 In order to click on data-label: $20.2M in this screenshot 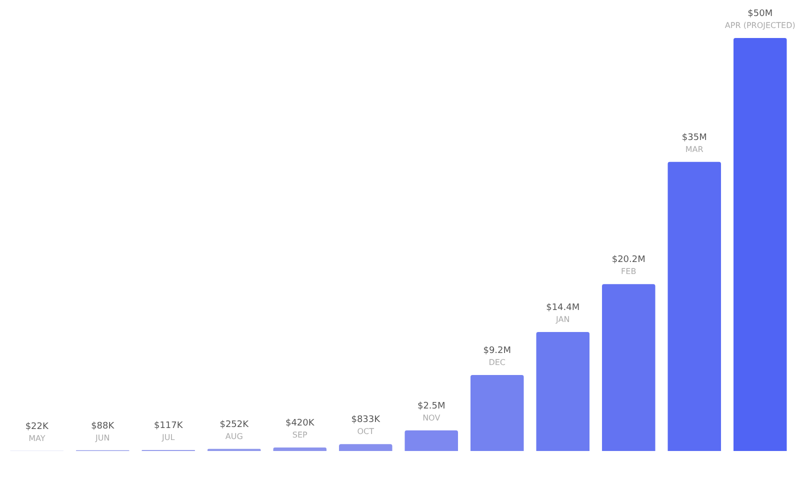, I will do `click(629, 260)`.